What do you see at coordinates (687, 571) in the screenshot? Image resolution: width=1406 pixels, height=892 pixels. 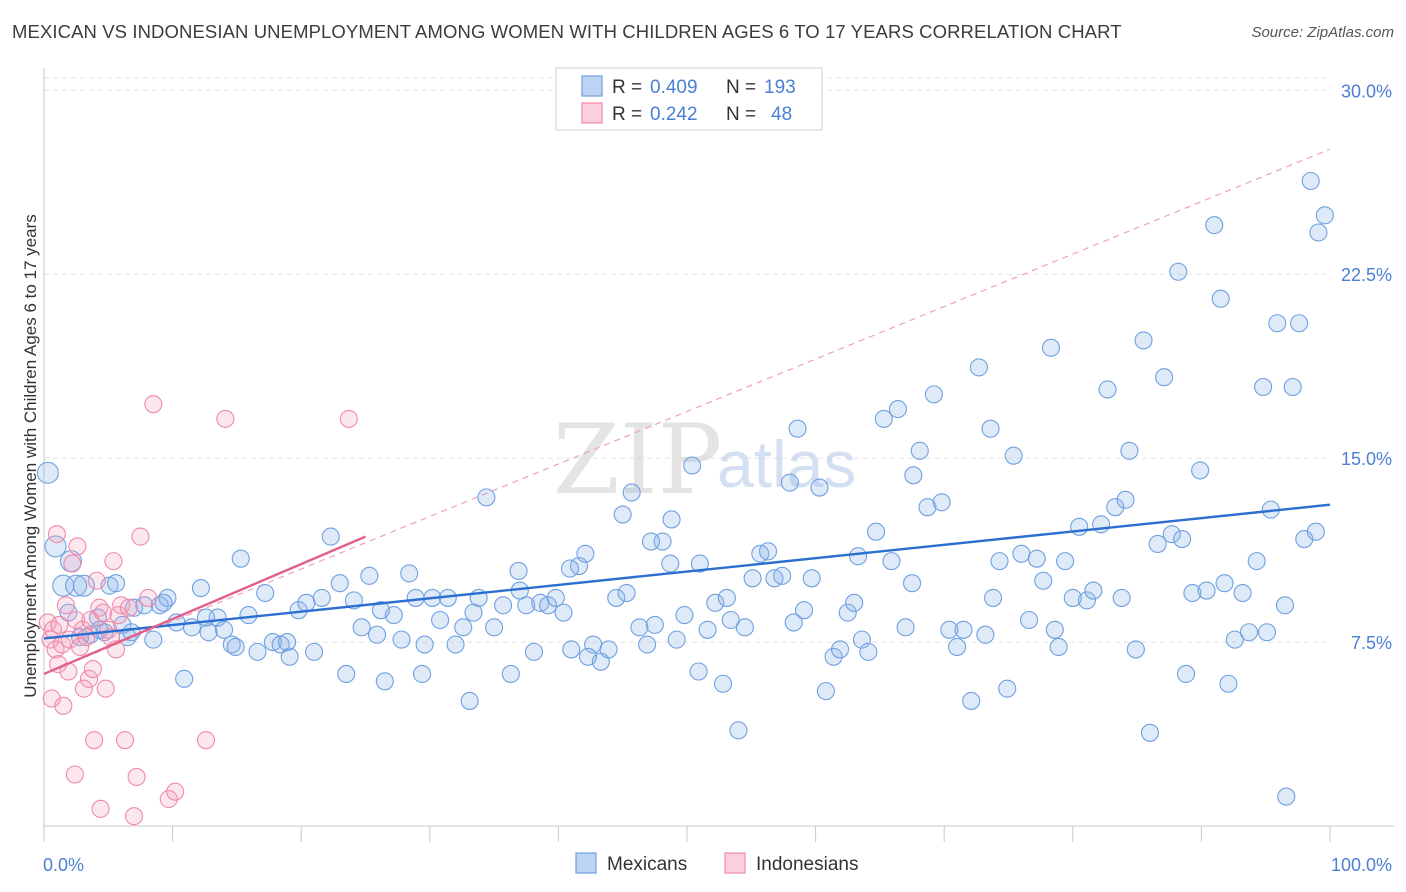 I see `mexicans-trend-line` at bounding box center [687, 571].